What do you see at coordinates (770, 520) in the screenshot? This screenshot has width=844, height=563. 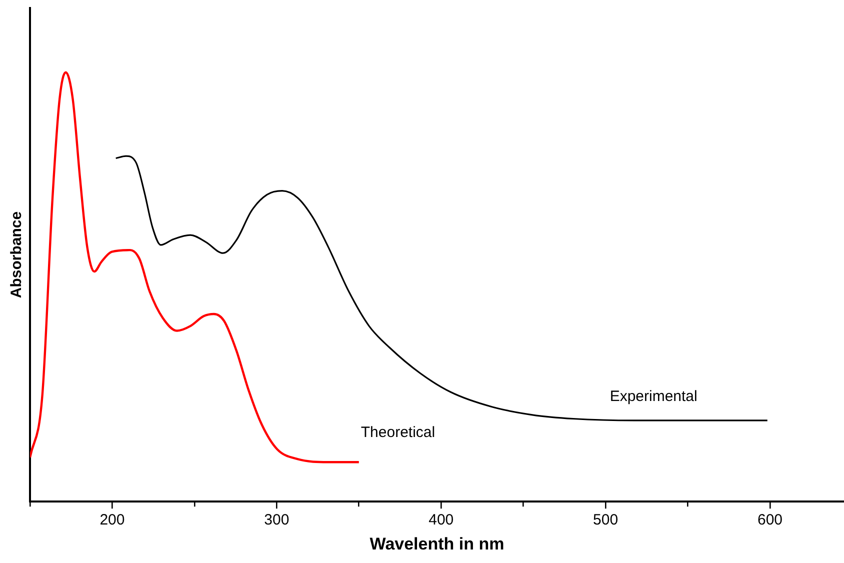 I see `x-tick-label: 600` at bounding box center [770, 520].